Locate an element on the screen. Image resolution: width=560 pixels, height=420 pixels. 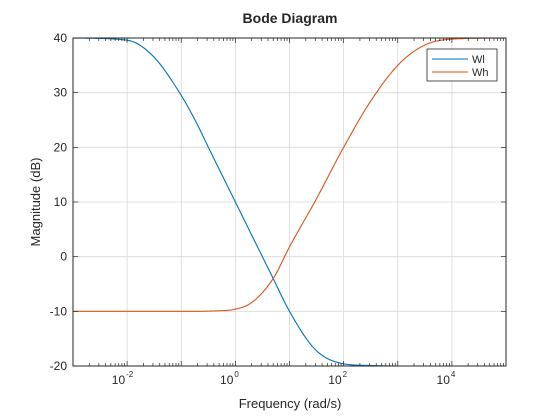
legend-label-wh: Wh is located at coordinates (480, 73).